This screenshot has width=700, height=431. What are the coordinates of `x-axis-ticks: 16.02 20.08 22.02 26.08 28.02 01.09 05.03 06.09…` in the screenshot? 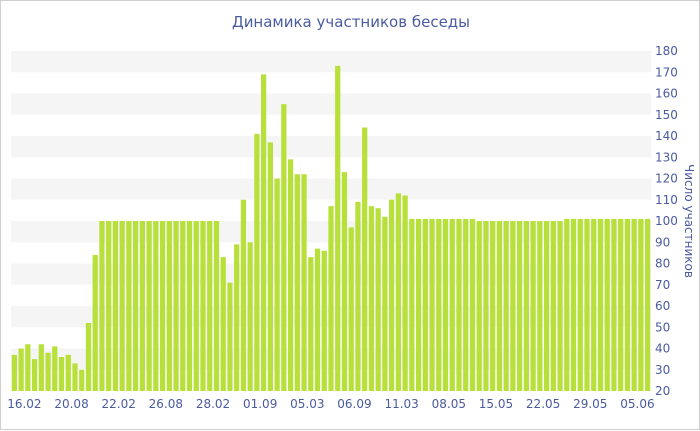 It's located at (330, 404).